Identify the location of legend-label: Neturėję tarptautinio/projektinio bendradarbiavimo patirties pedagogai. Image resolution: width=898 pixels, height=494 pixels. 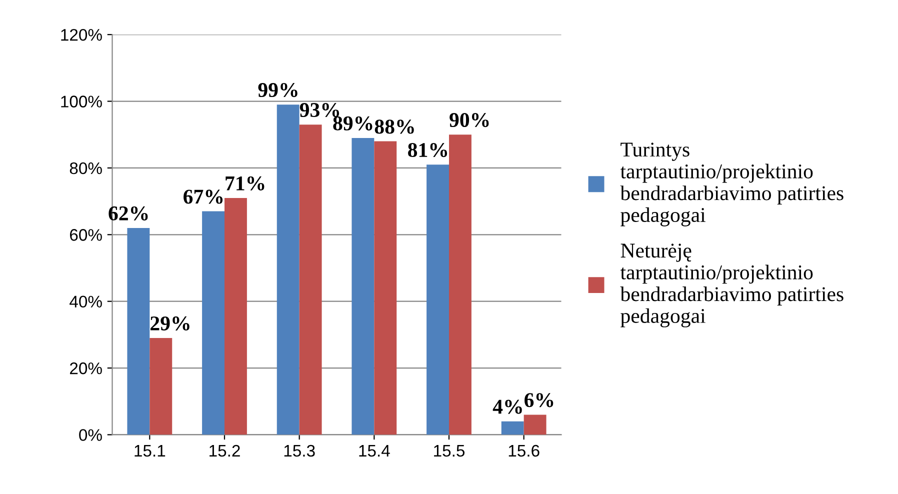
(732, 286).